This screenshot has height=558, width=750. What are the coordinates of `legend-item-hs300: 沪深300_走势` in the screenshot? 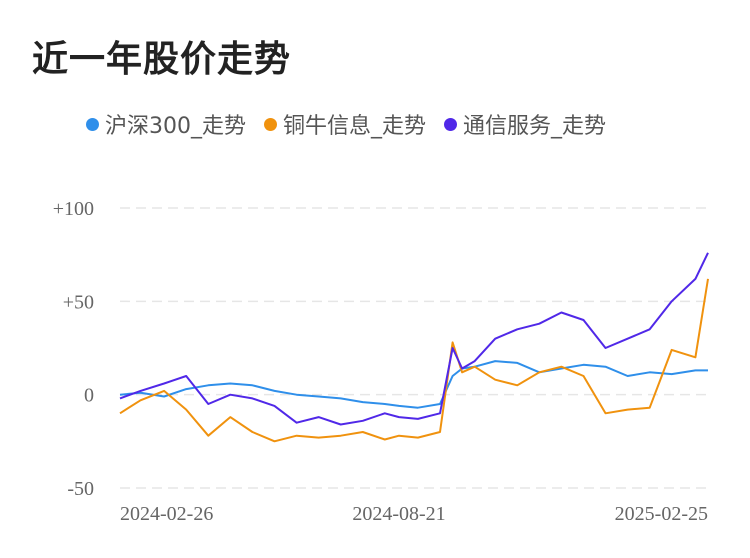 It's located at (166, 124).